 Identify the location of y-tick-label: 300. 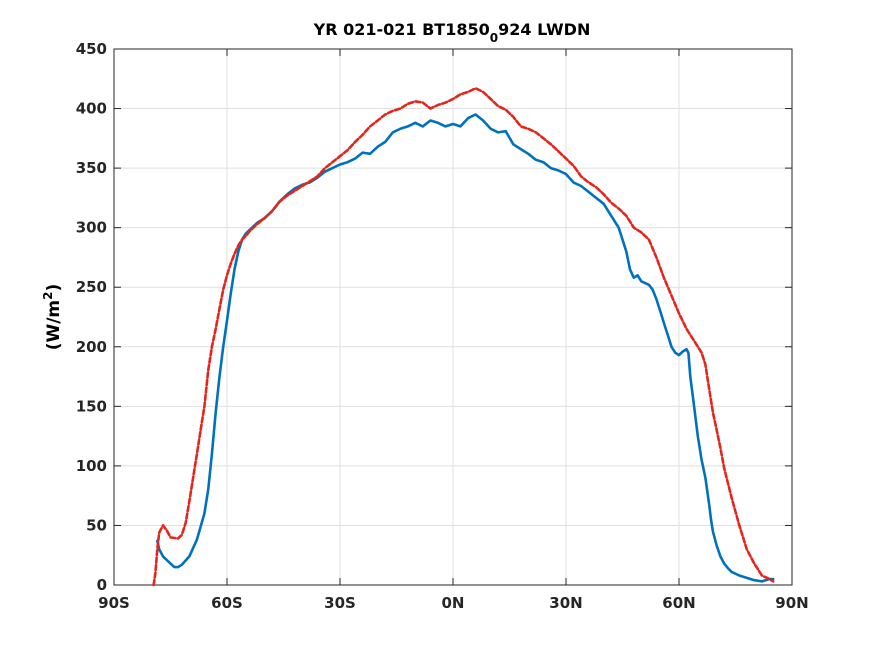
(91, 228).